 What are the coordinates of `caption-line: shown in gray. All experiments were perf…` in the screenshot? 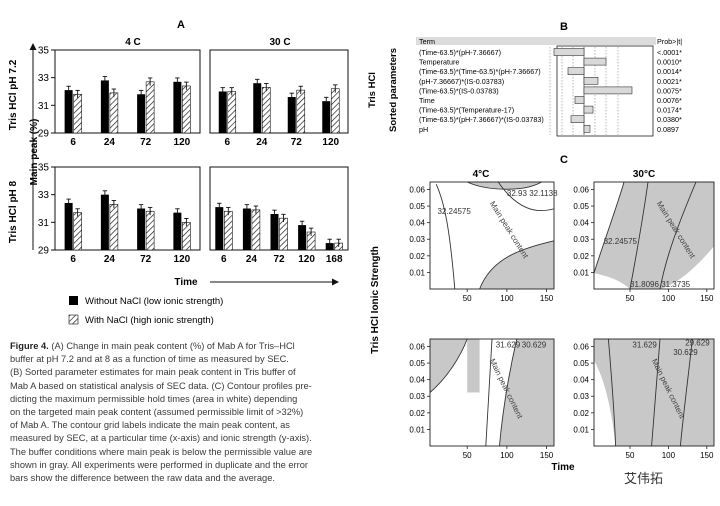 It's located at (159, 464).